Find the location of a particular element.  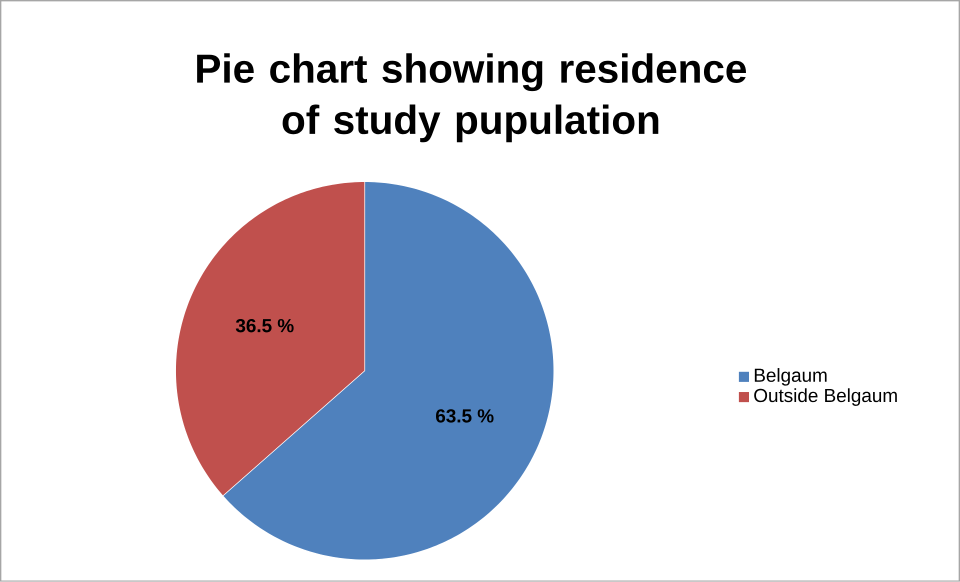

data-label: 36.5 % is located at coordinates (265, 325).